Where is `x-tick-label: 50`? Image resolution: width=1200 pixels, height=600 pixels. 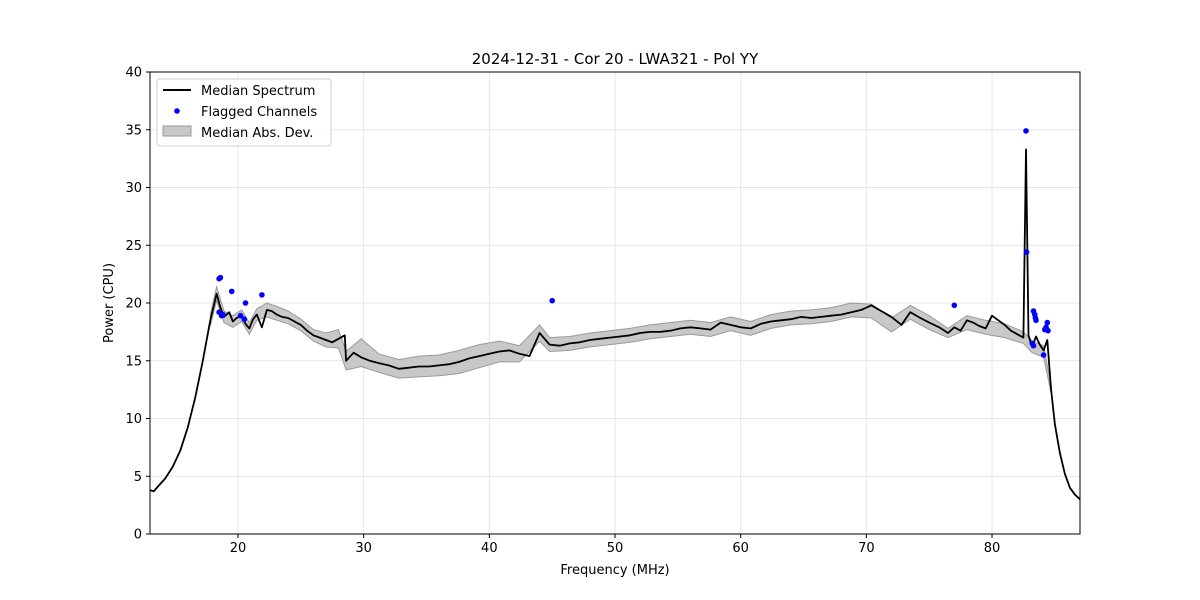 x-tick-label: 50 is located at coordinates (615, 548).